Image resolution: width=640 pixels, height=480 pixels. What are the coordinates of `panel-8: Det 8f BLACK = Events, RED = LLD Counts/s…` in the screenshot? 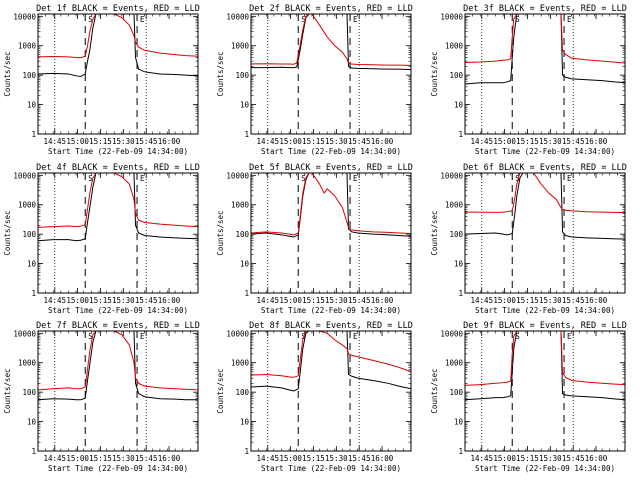 It's located at (314, 397).